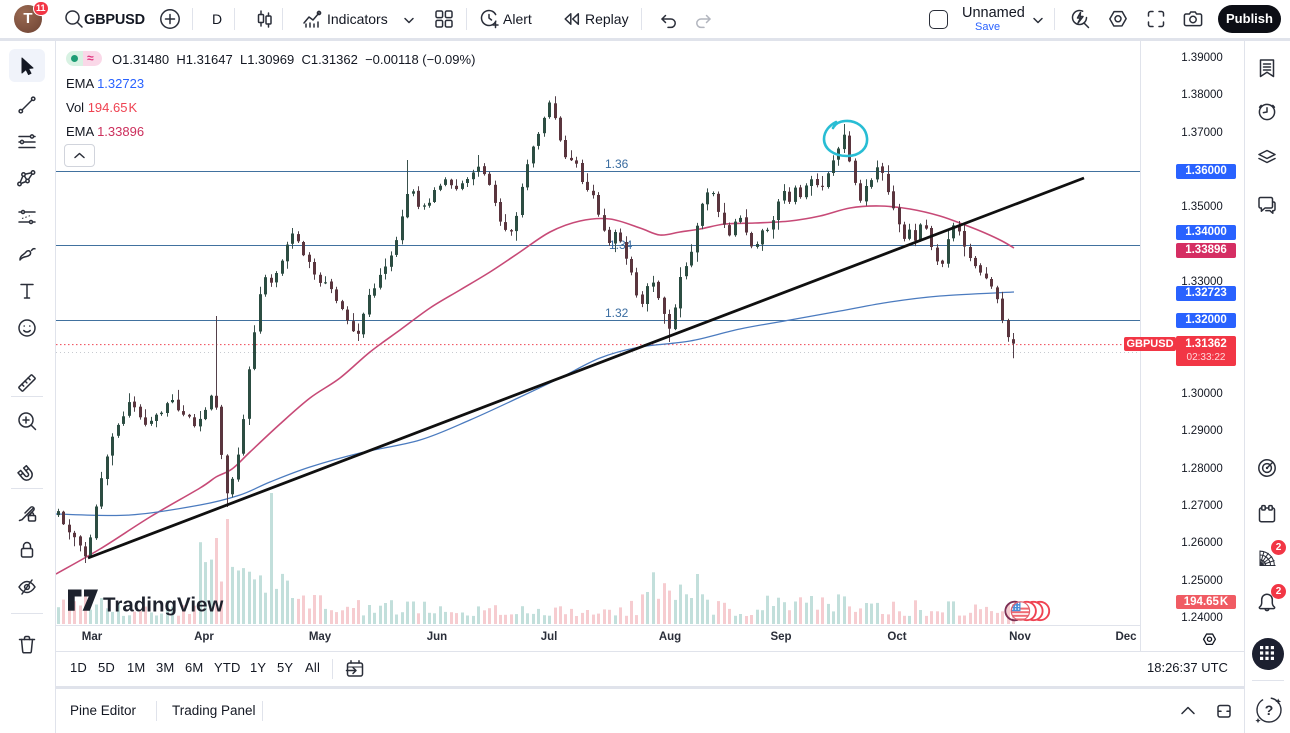  Describe the element at coordinates (617, 313) in the screenshot. I see `svg-text: 1.32` at that location.